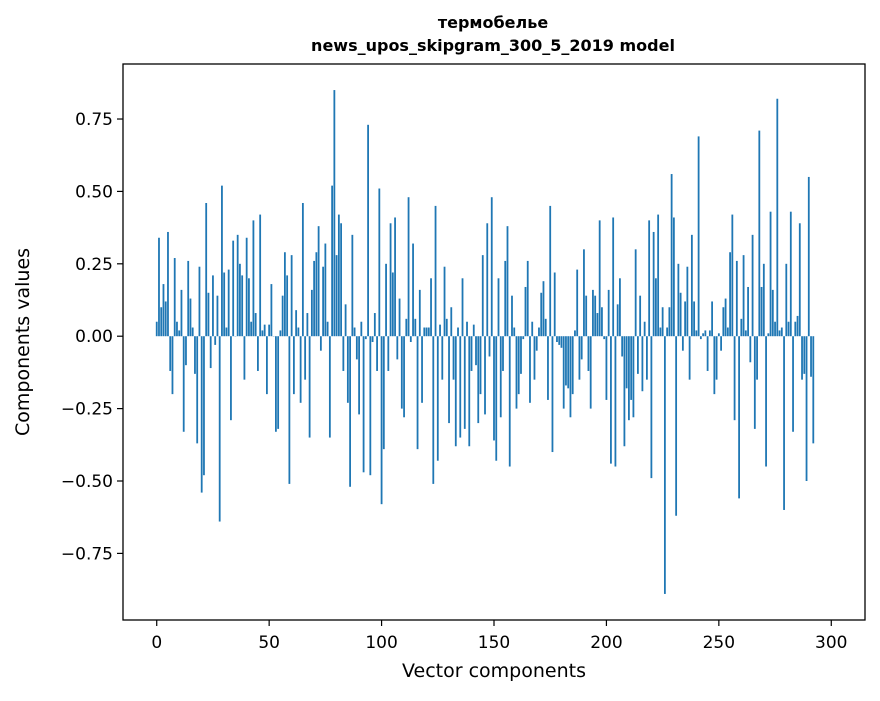  What do you see at coordinates (381, 643) in the screenshot?
I see `x-tick-label: 100` at bounding box center [381, 643].